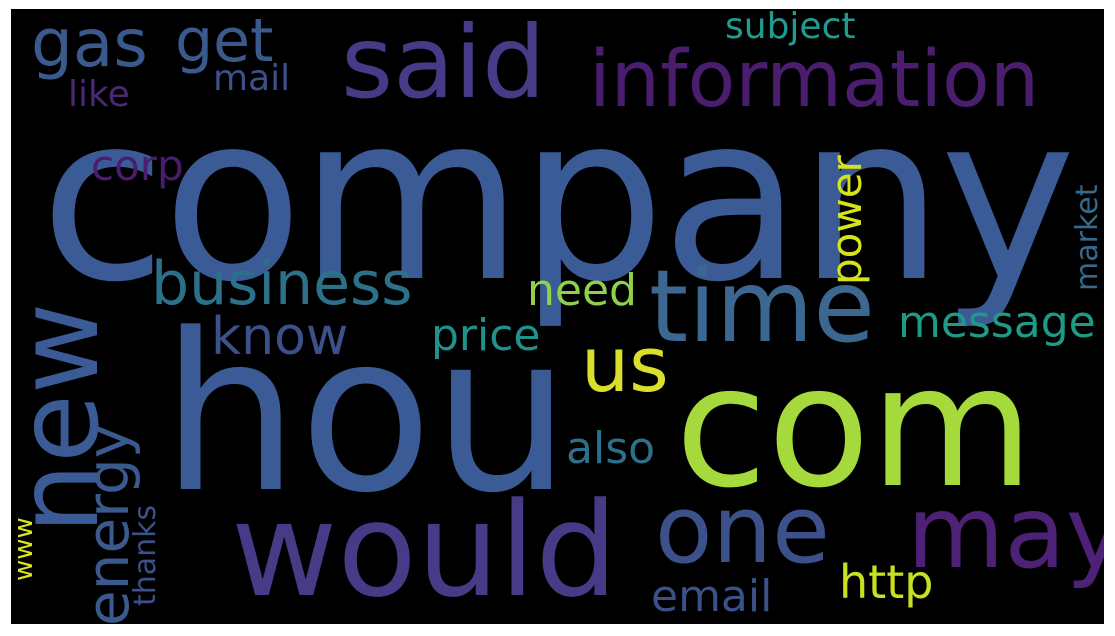 The height and width of the screenshot is (636, 1115). Describe the element at coordinates (997, 322) in the screenshot. I see `word-message: message` at that location.